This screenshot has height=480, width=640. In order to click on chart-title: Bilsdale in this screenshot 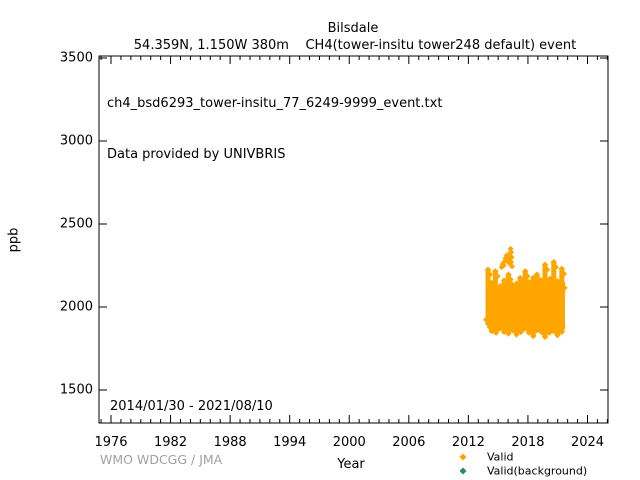, I will do `click(353, 28)`.